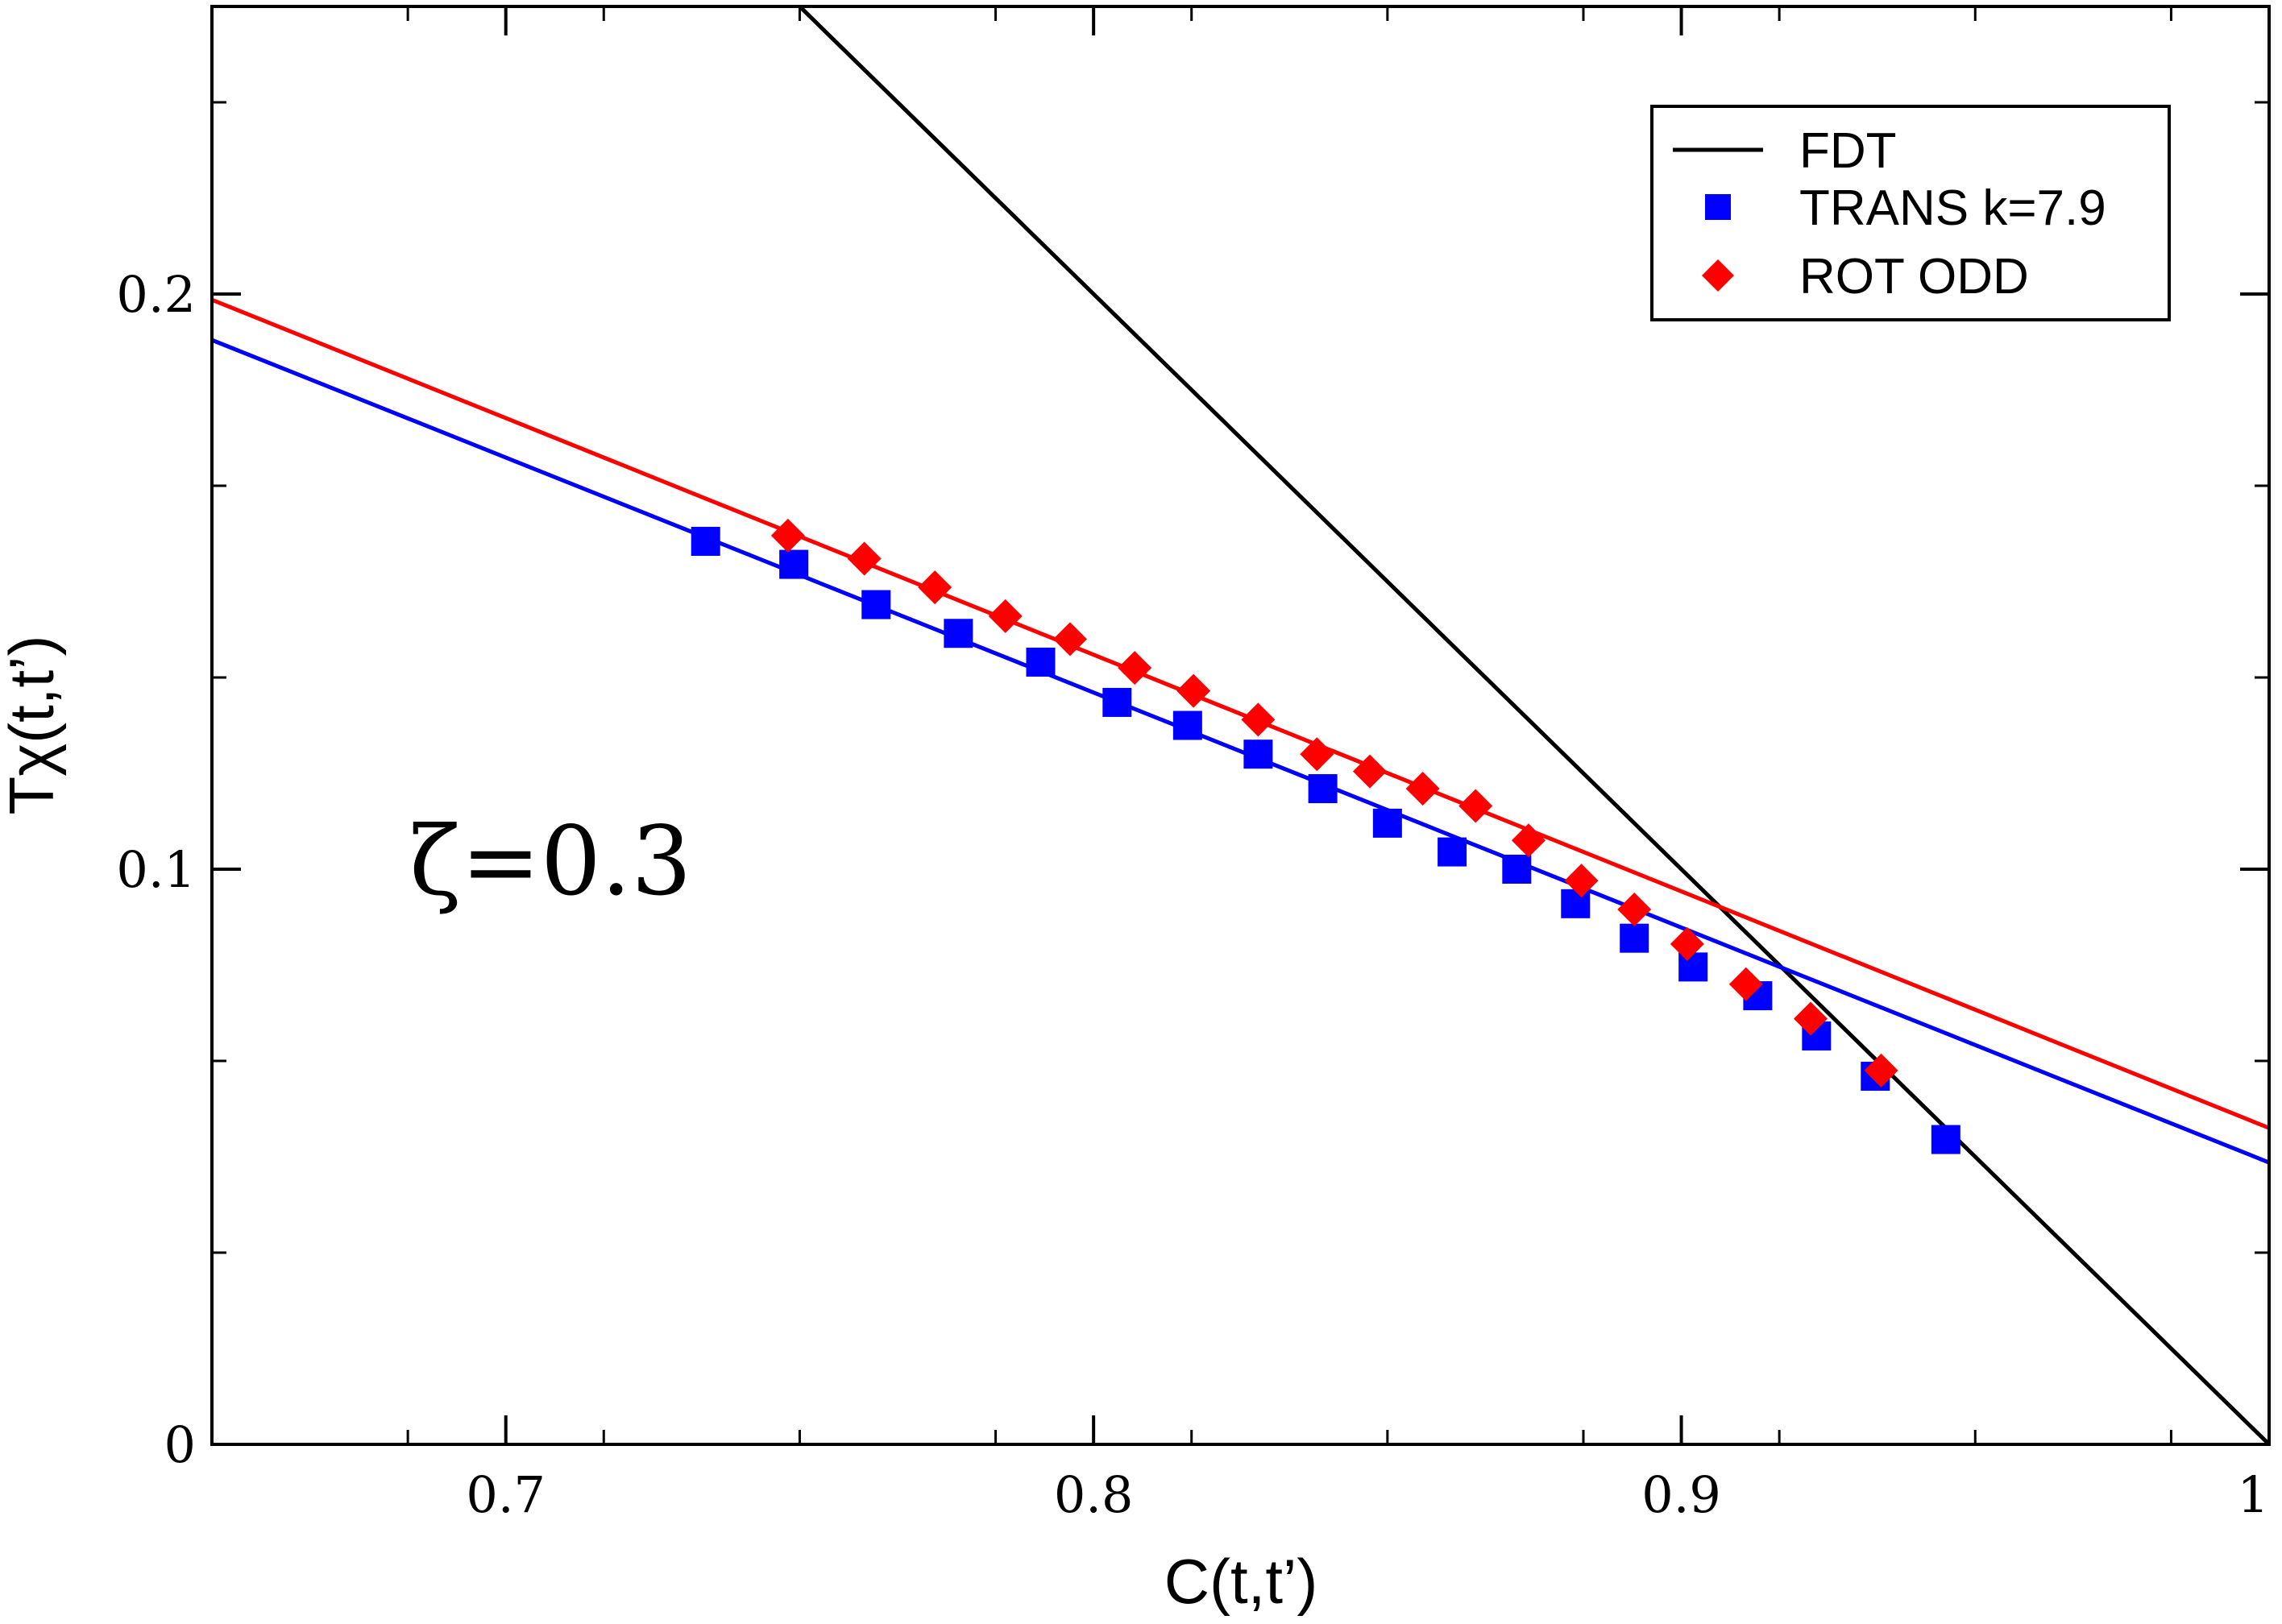  I want to click on legend: FDT TRANS k=7.9 ROT ODD, so click(1910, 213).